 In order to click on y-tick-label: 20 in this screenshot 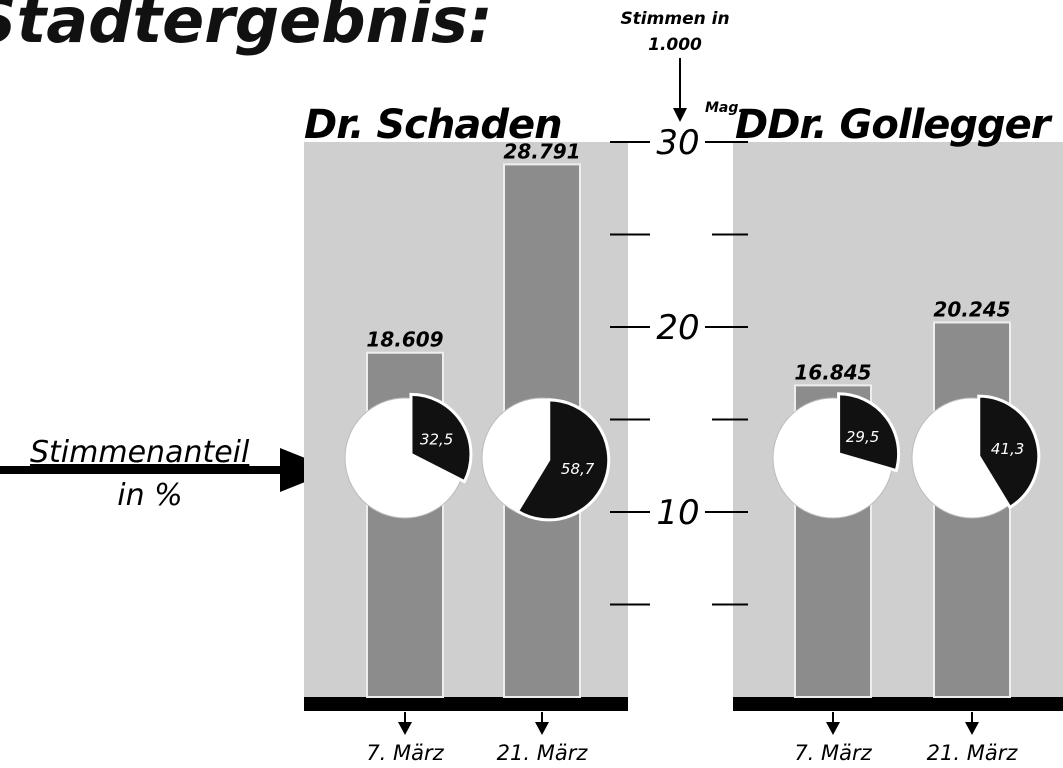, I will do `click(677, 328)`.